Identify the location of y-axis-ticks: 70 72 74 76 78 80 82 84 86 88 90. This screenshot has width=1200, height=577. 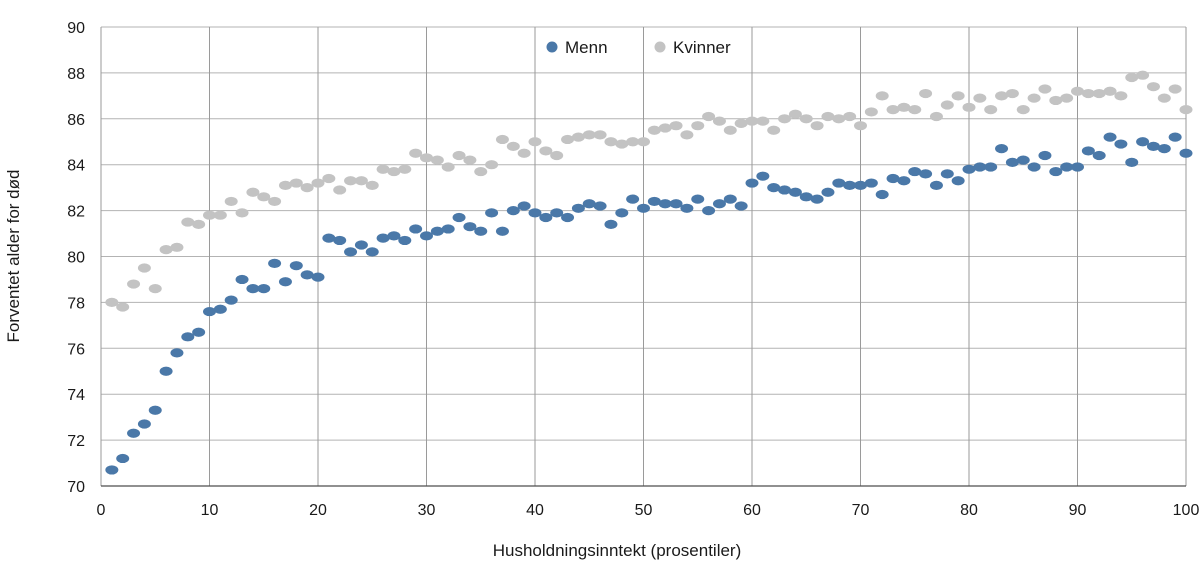
(76, 258).